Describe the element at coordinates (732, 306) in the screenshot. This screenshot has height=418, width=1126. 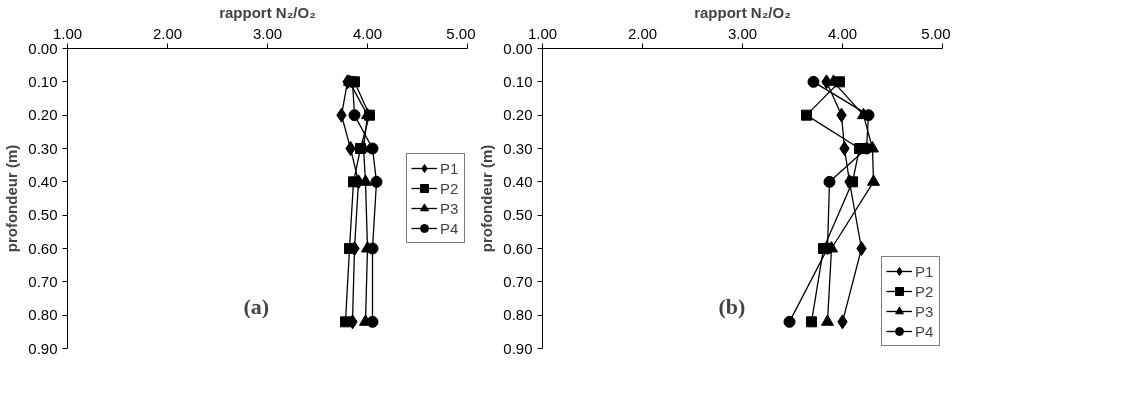
I see `annotation: (b)` at that location.